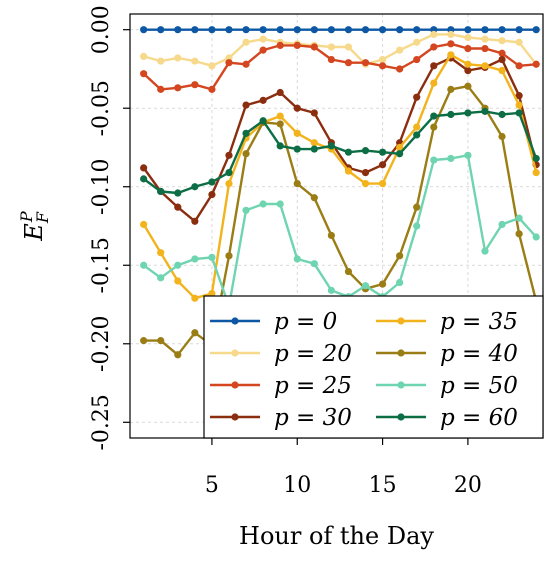  I want to click on x-tick-label: 20, so click(468, 485).